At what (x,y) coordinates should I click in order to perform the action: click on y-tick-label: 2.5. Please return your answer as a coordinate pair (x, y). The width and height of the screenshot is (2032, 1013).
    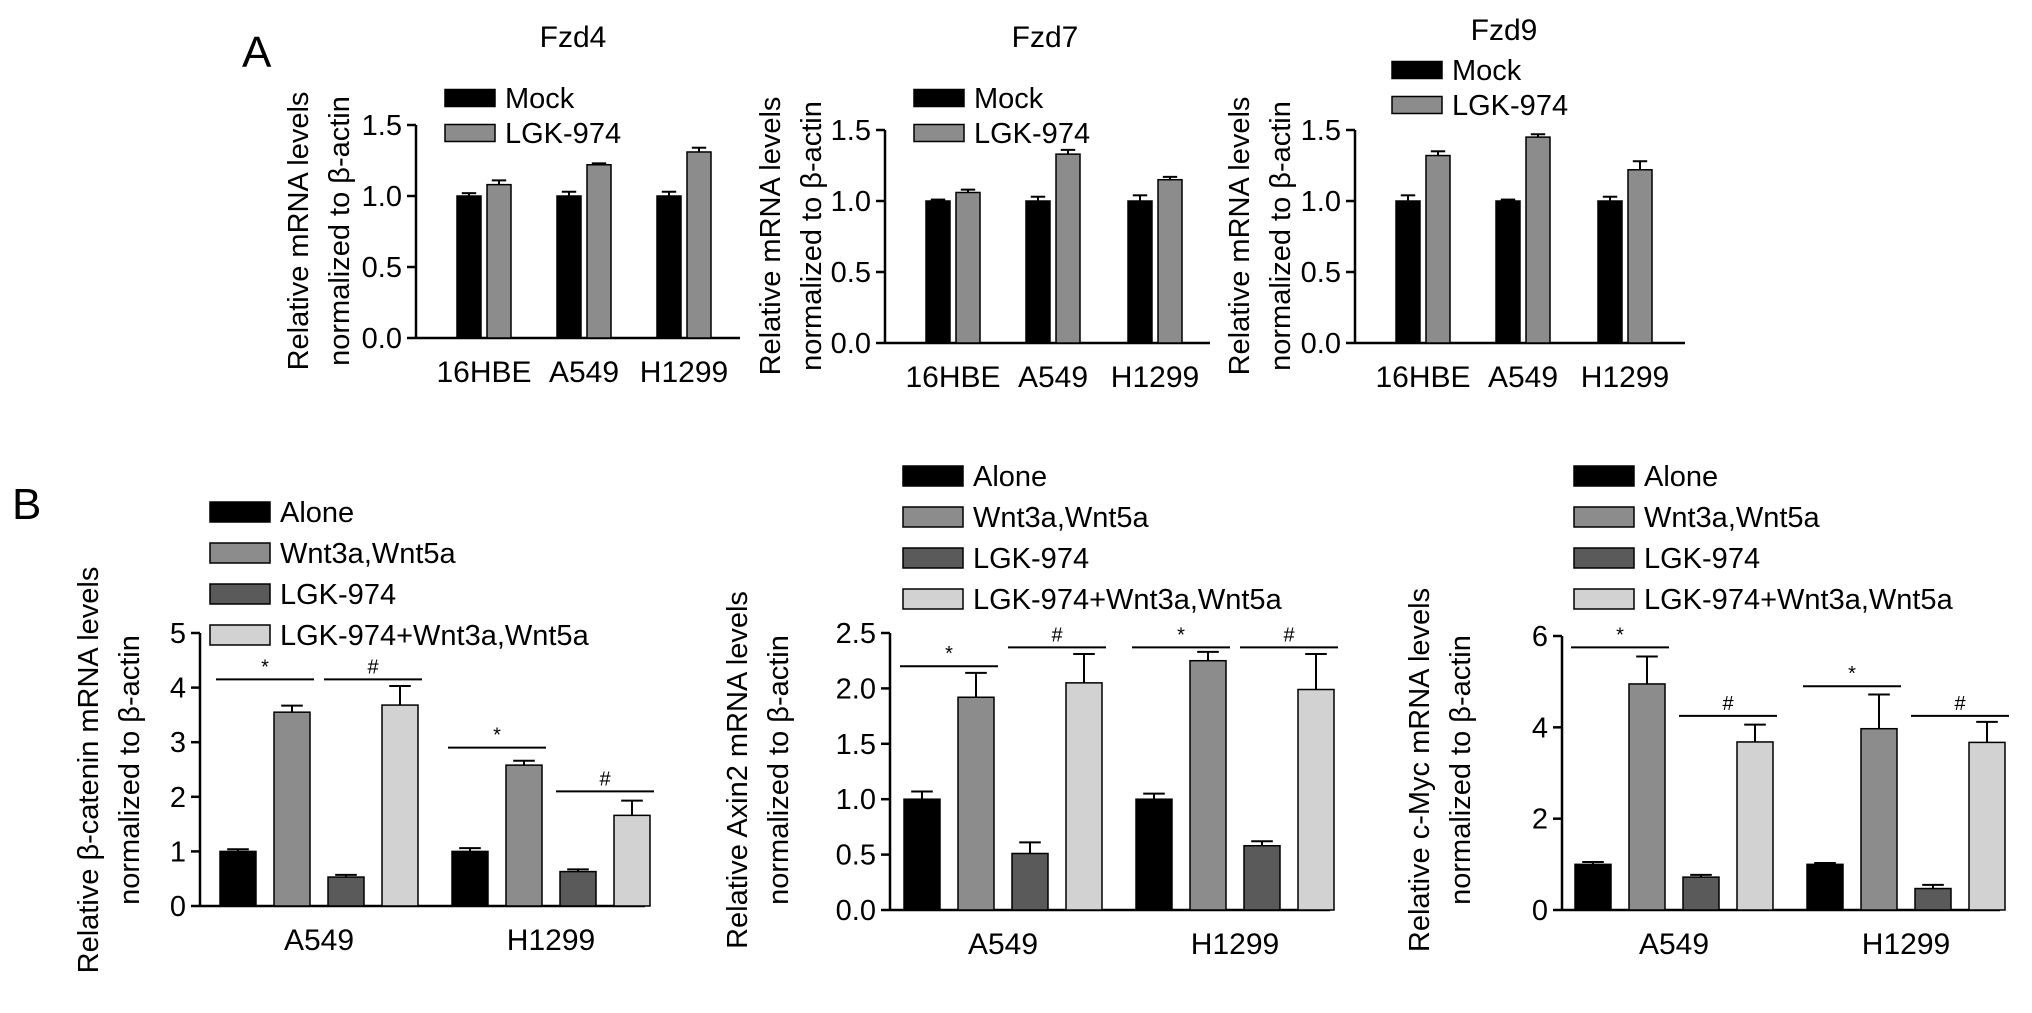
    Looking at the image, I should click on (856, 634).